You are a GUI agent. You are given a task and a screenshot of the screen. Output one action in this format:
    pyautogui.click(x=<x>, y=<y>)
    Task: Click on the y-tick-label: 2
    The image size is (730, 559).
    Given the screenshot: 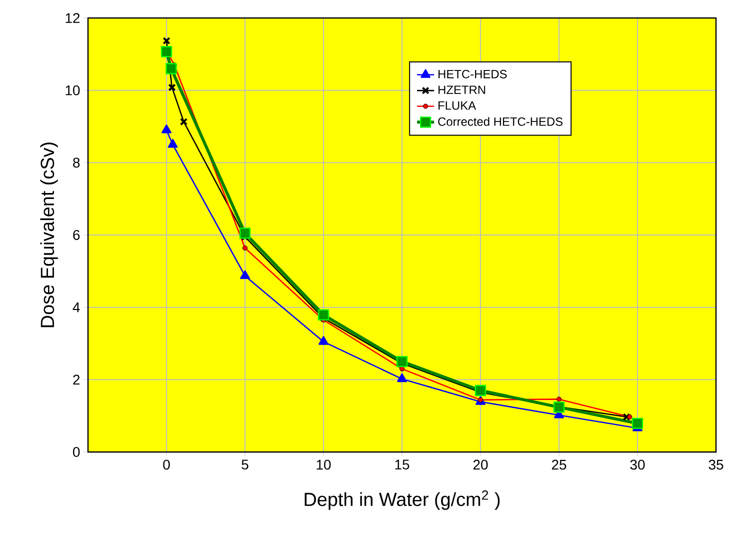 What is the action you would take?
    pyautogui.click(x=76, y=379)
    